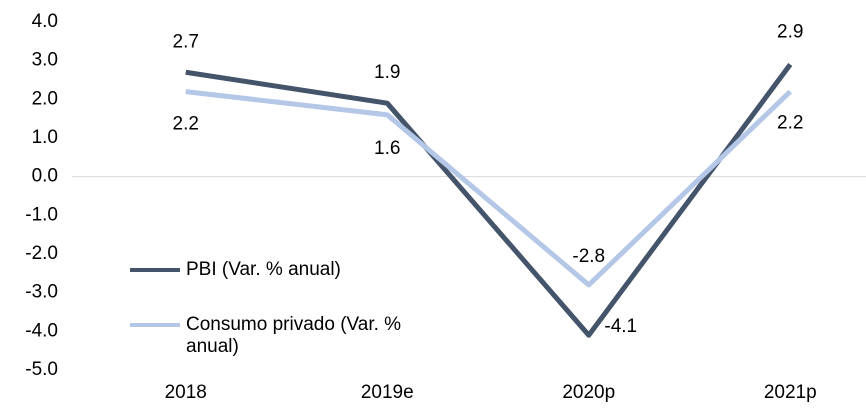 This screenshot has width=866, height=409. I want to click on y-tick-label: -1.0, so click(41, 214).